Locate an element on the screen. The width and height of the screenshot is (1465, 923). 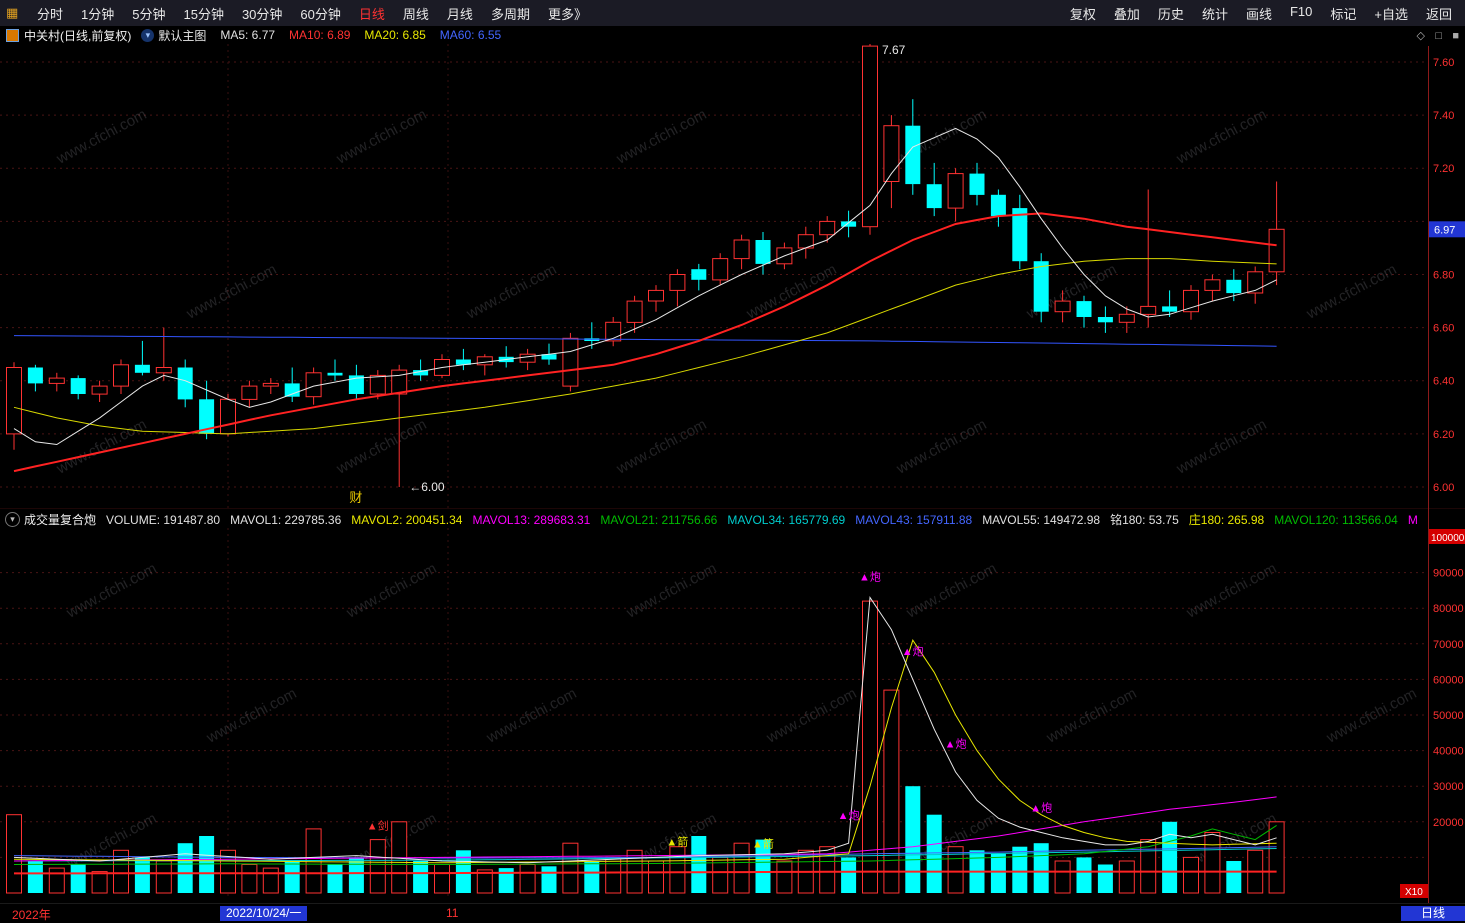
symbol-title: 中关村(日线,前复权) is located at coordinates (78, 35).